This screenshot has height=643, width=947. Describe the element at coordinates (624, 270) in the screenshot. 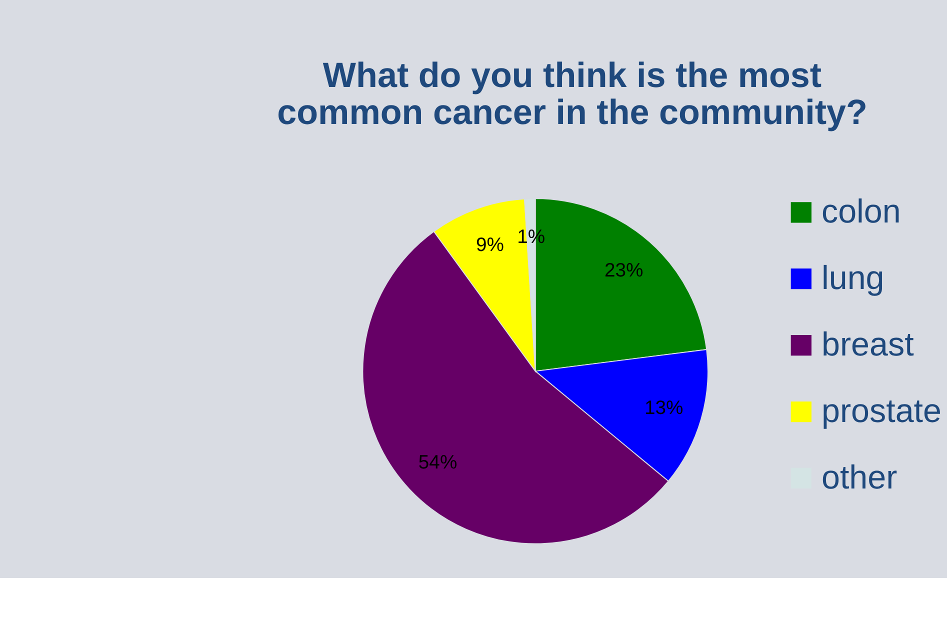

I see `data-label: 23%` at that location.